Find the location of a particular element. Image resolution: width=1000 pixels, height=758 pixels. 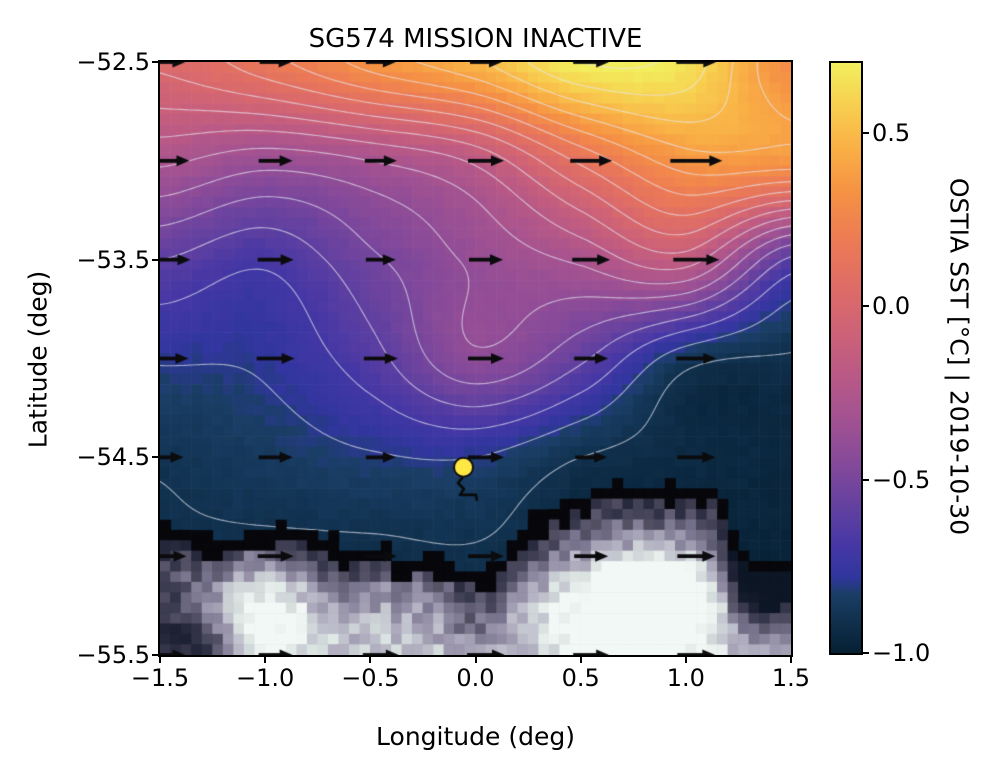

y-tick-label: −52.5 is located at coordinates (113, 62).